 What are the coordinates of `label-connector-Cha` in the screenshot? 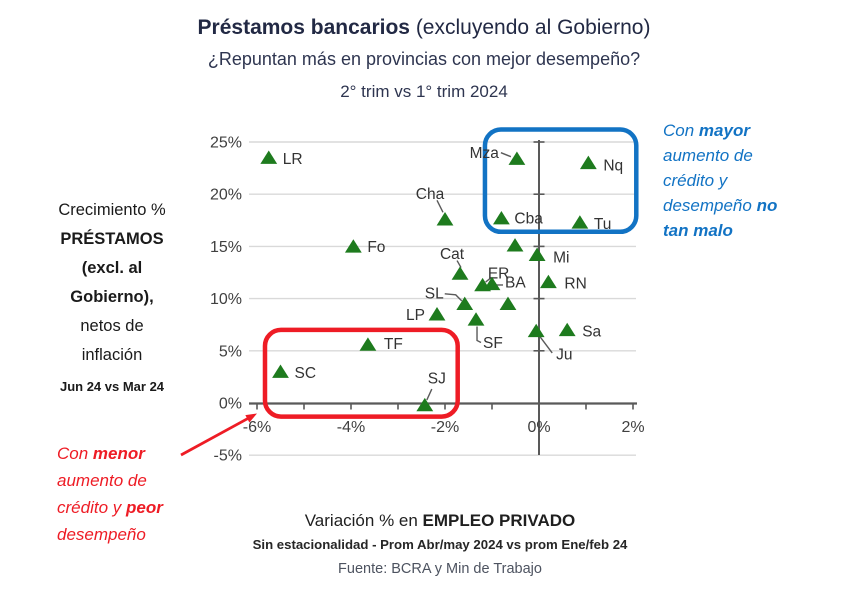 It's located at (440, 206).